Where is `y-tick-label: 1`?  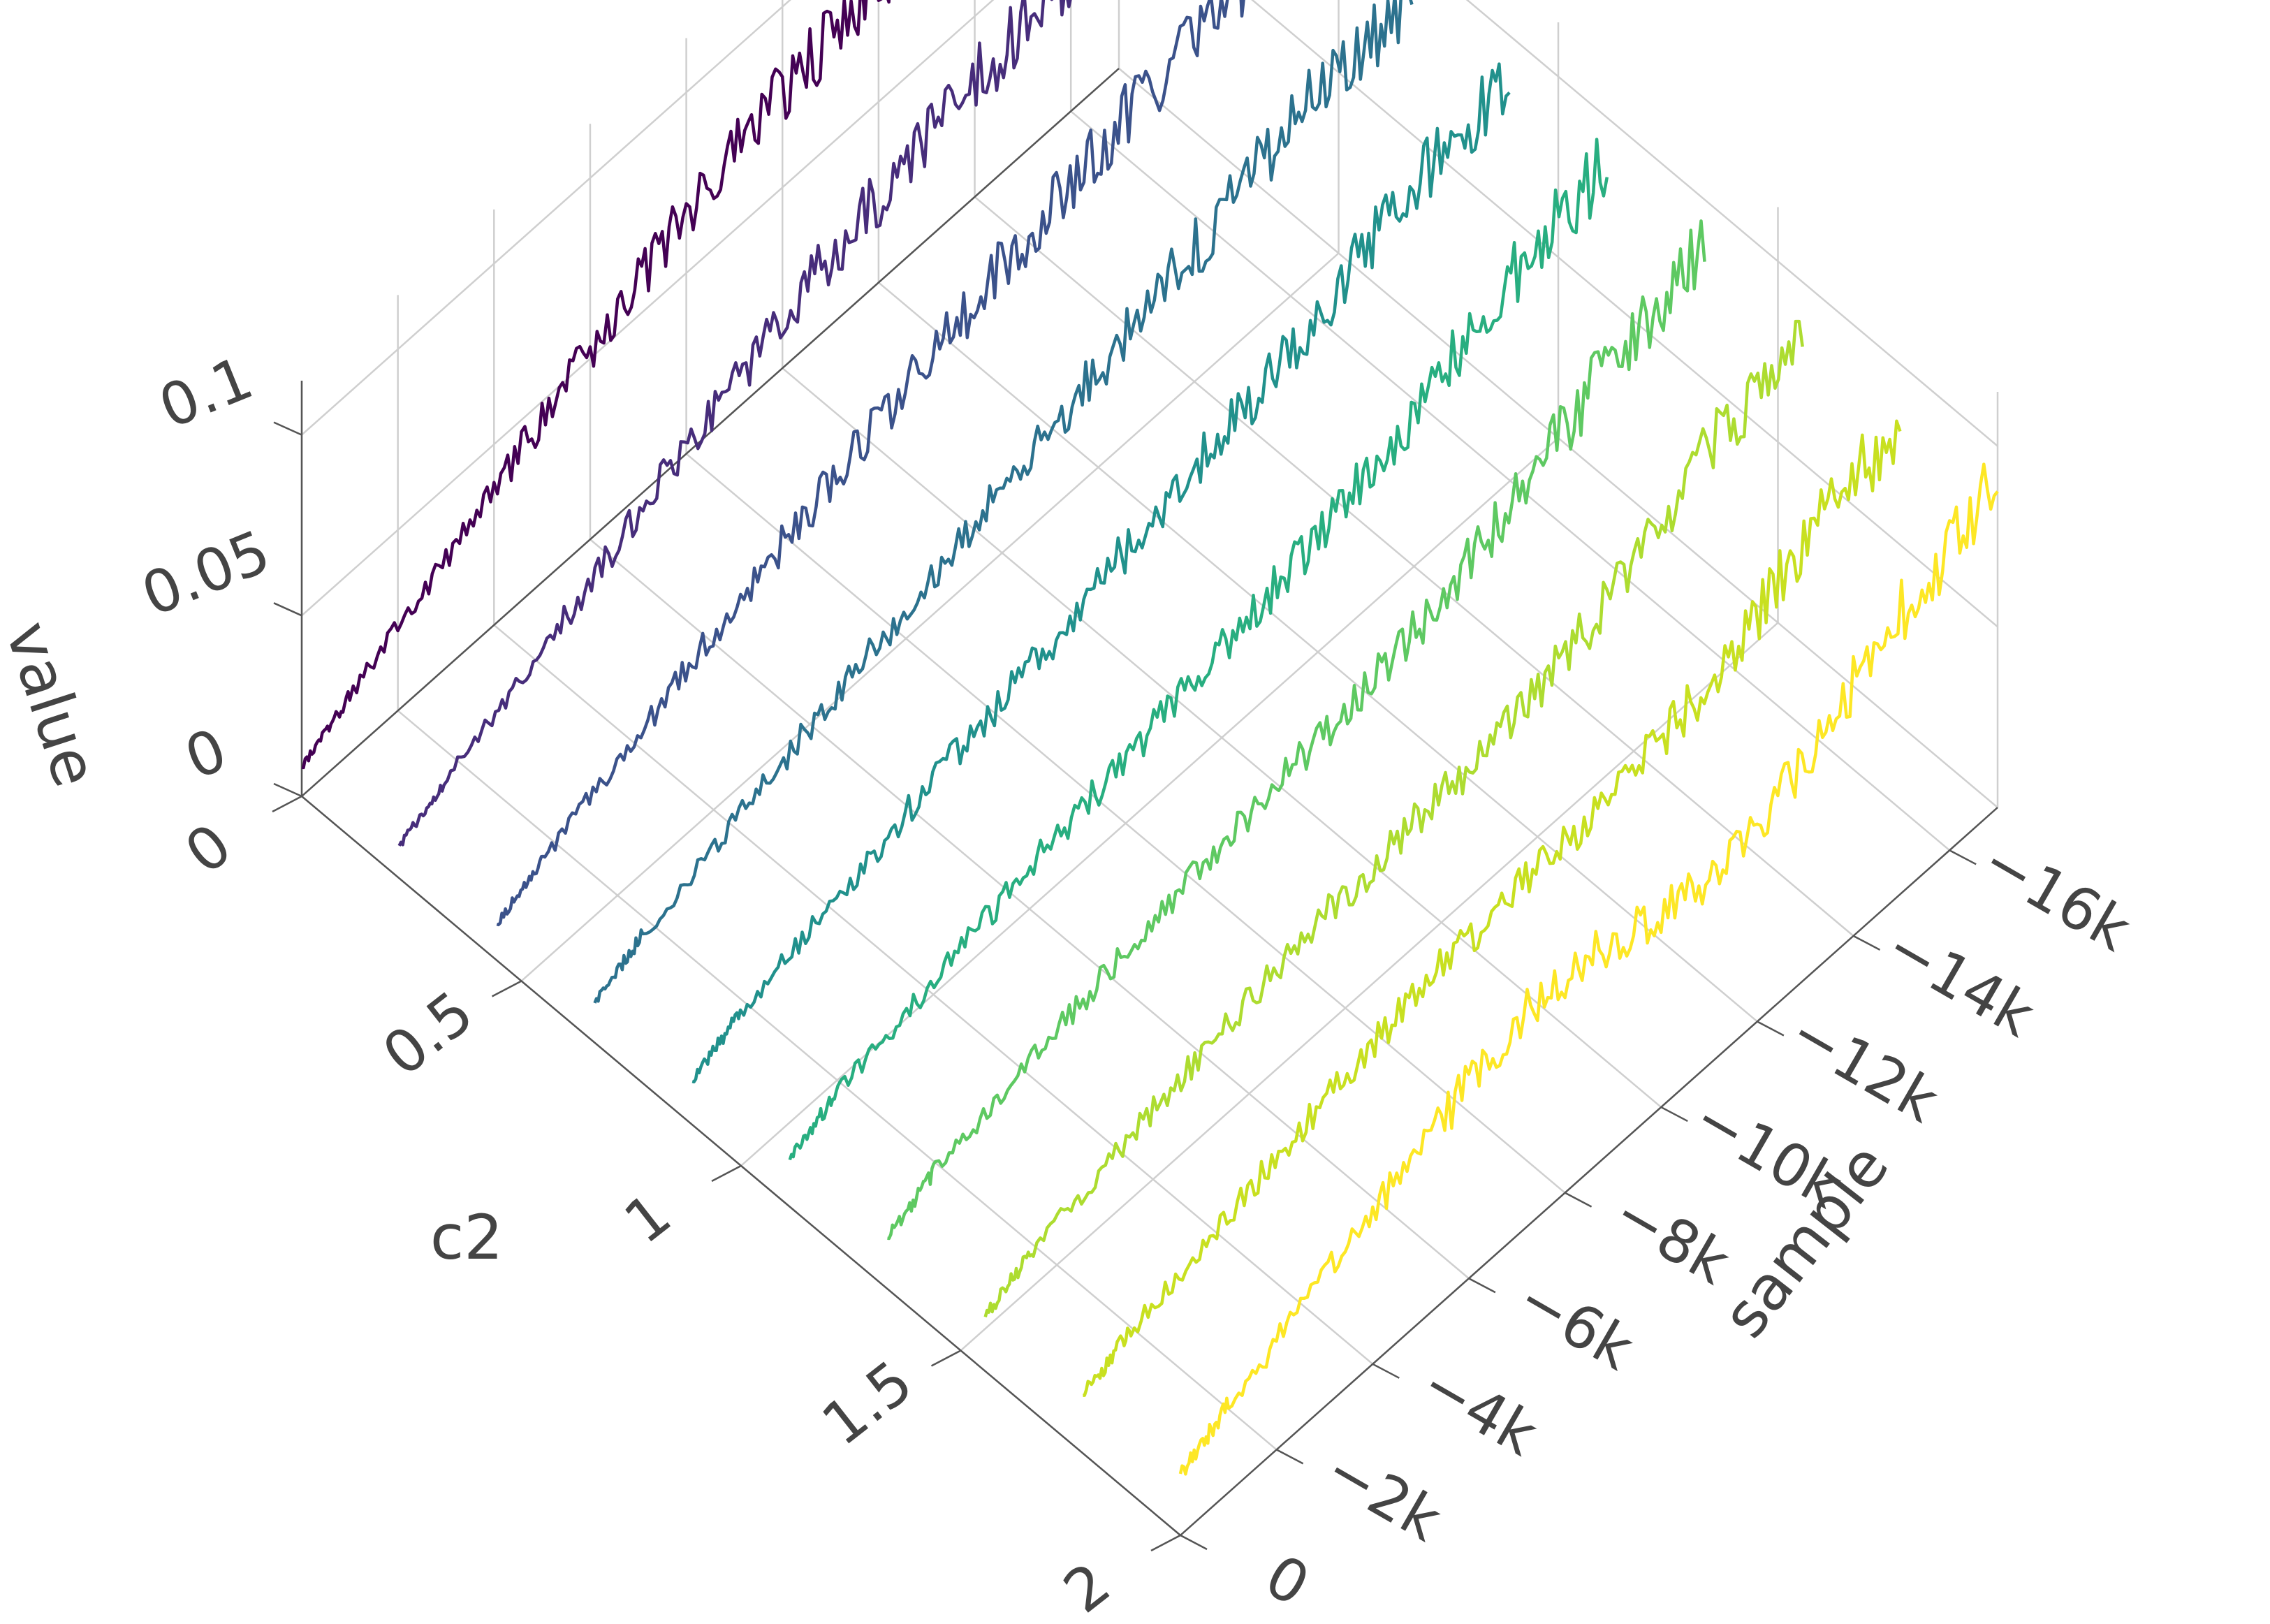
y-tick-label: 1 is located at coordinates (647, 1218).